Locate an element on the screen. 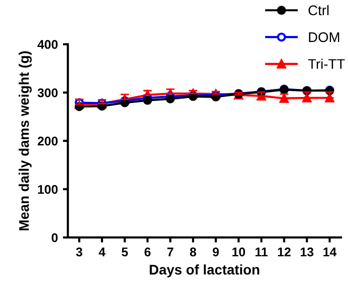  y-tick-label: 0 is located at coordinates (55, 237).